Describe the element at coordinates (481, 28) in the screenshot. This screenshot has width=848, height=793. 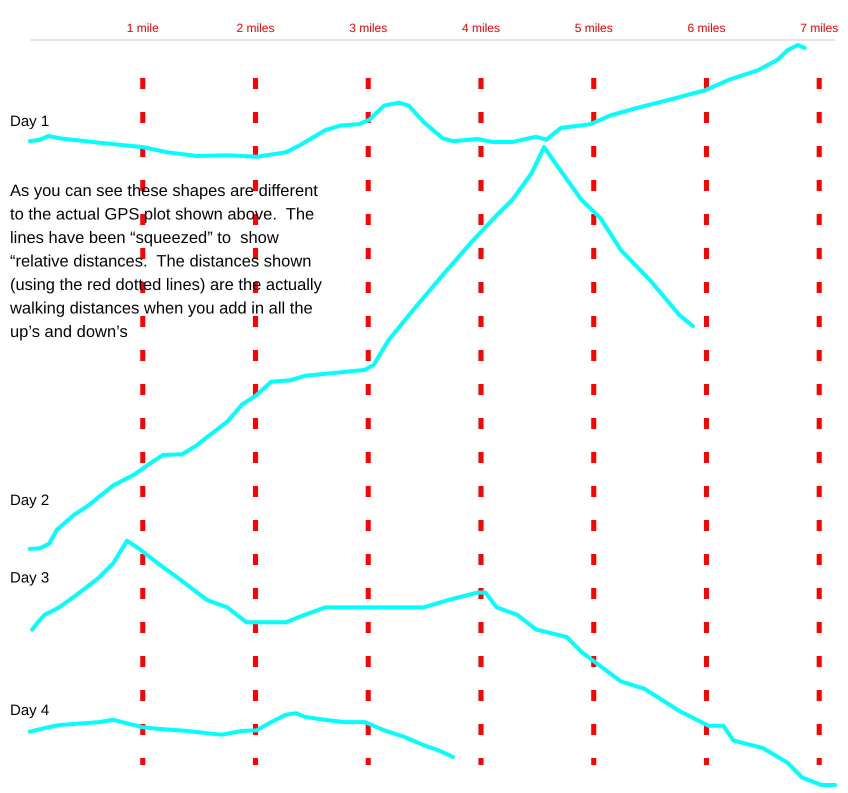
I see `x-tick-label: 4 miles` at that location.